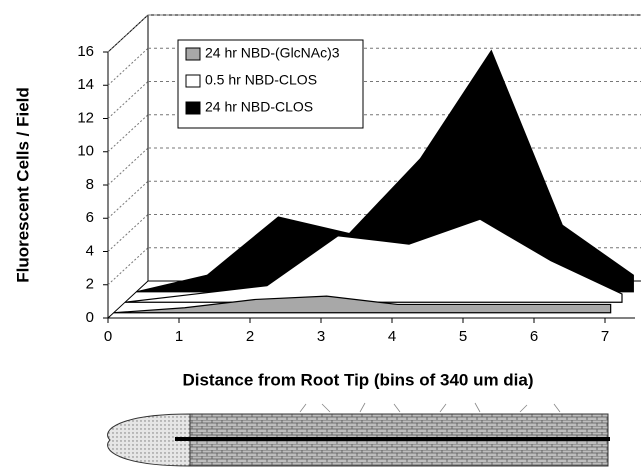 The height and width of the screenshot is (476, 641). I want to click on x-tick-label: 3, so click(321, 336).